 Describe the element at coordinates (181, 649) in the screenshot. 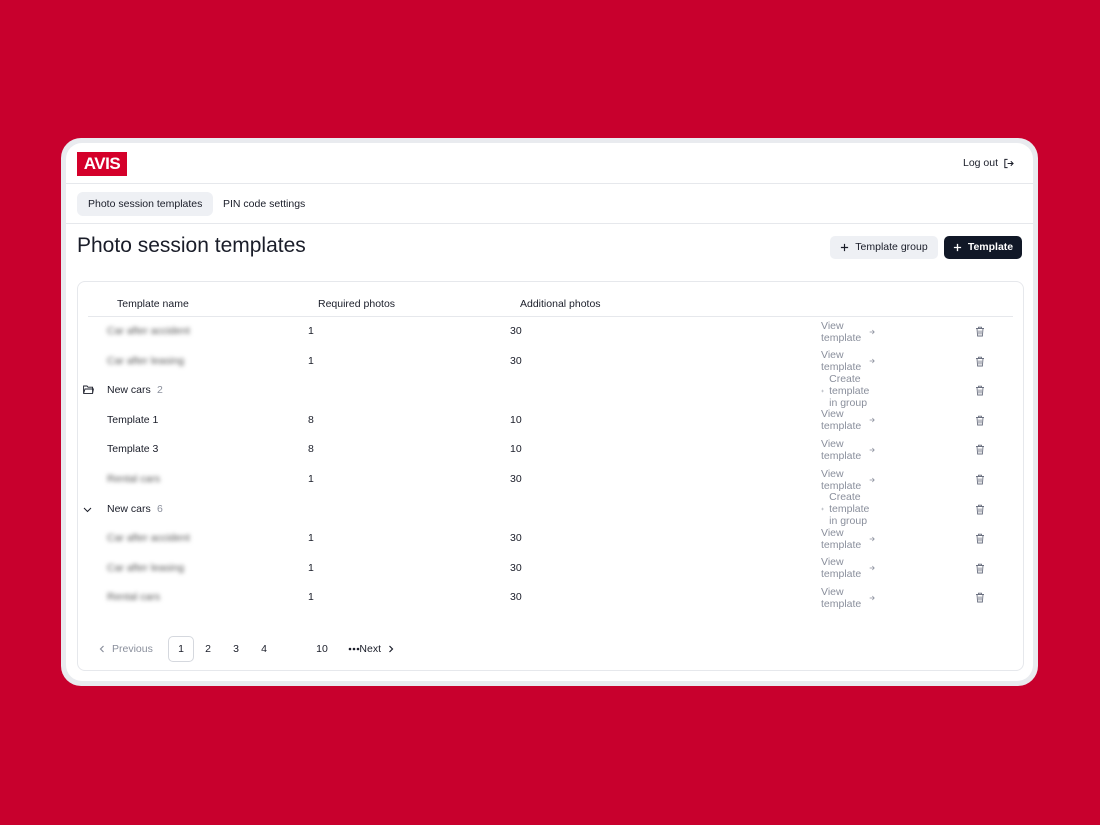

I see `page-button-current: 1` at that location.